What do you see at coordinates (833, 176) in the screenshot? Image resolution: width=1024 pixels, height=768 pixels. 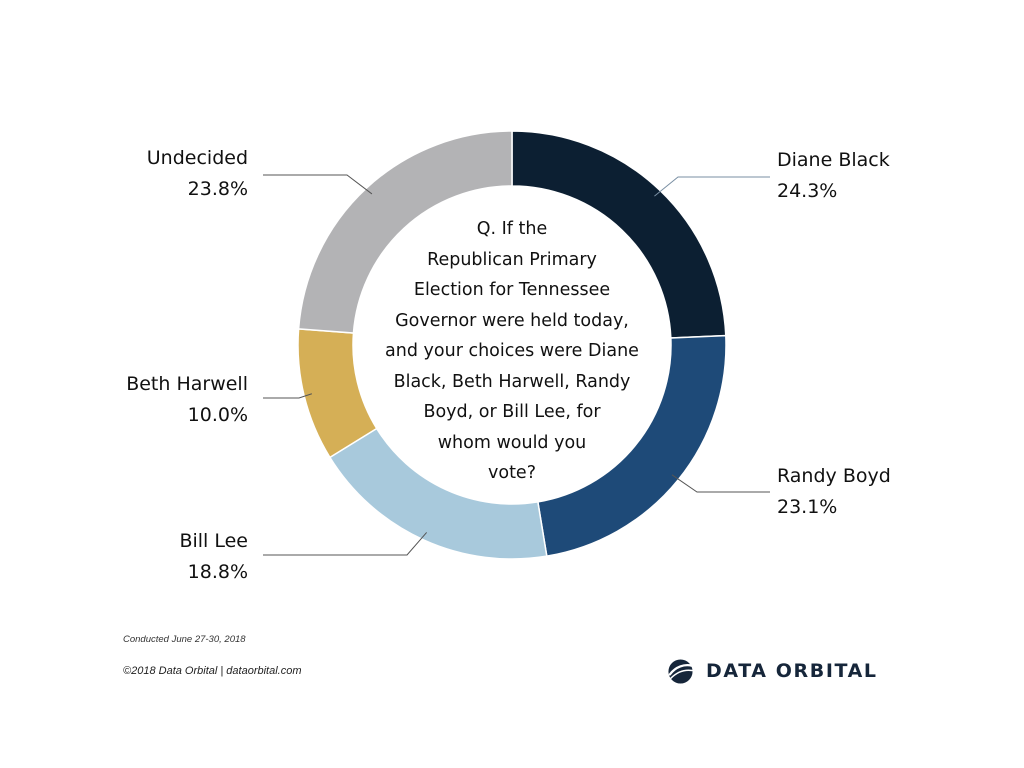 I see `slice-label-diane-black: Diane Black 24.3%` at bounding box center [833, 176].